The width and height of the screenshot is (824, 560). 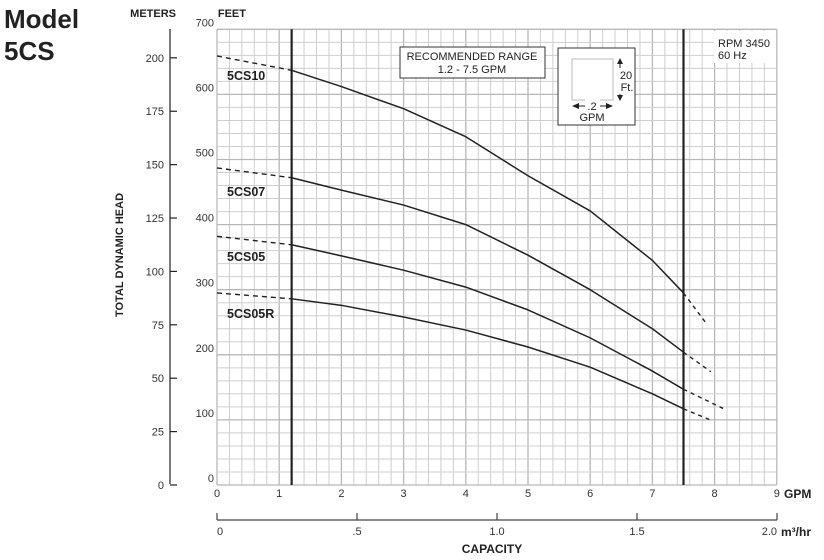 I want to click on curve-label-5cs10: 5CS10, so click(x=246, y=76).